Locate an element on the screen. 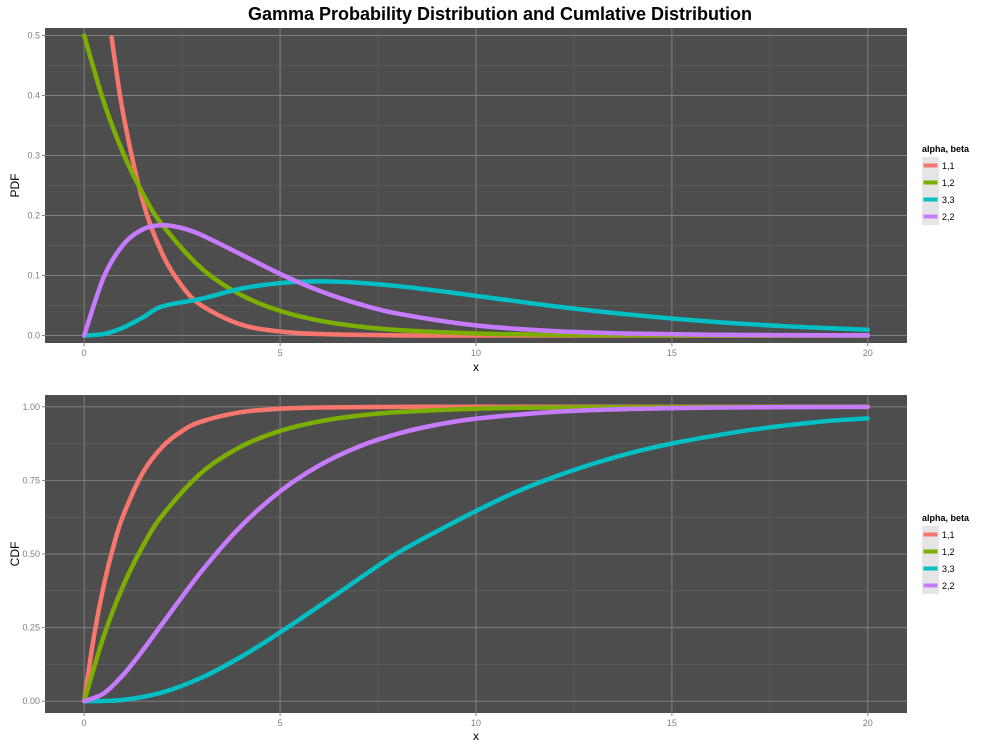  y-tick-label: 0.5 is located at coordinates (33, 36).